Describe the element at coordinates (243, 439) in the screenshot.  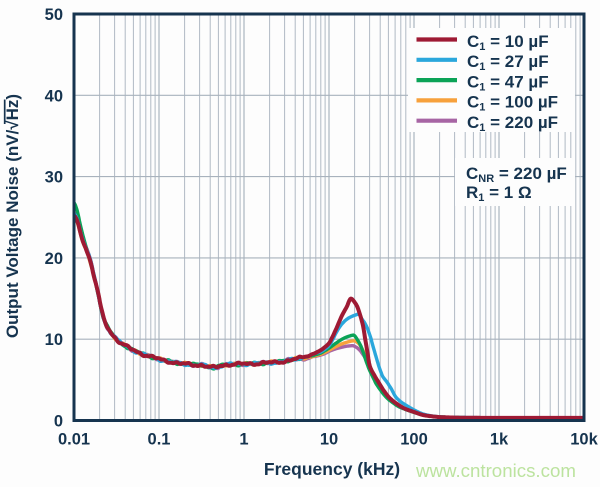
I see `svg-text: 1` at that location.